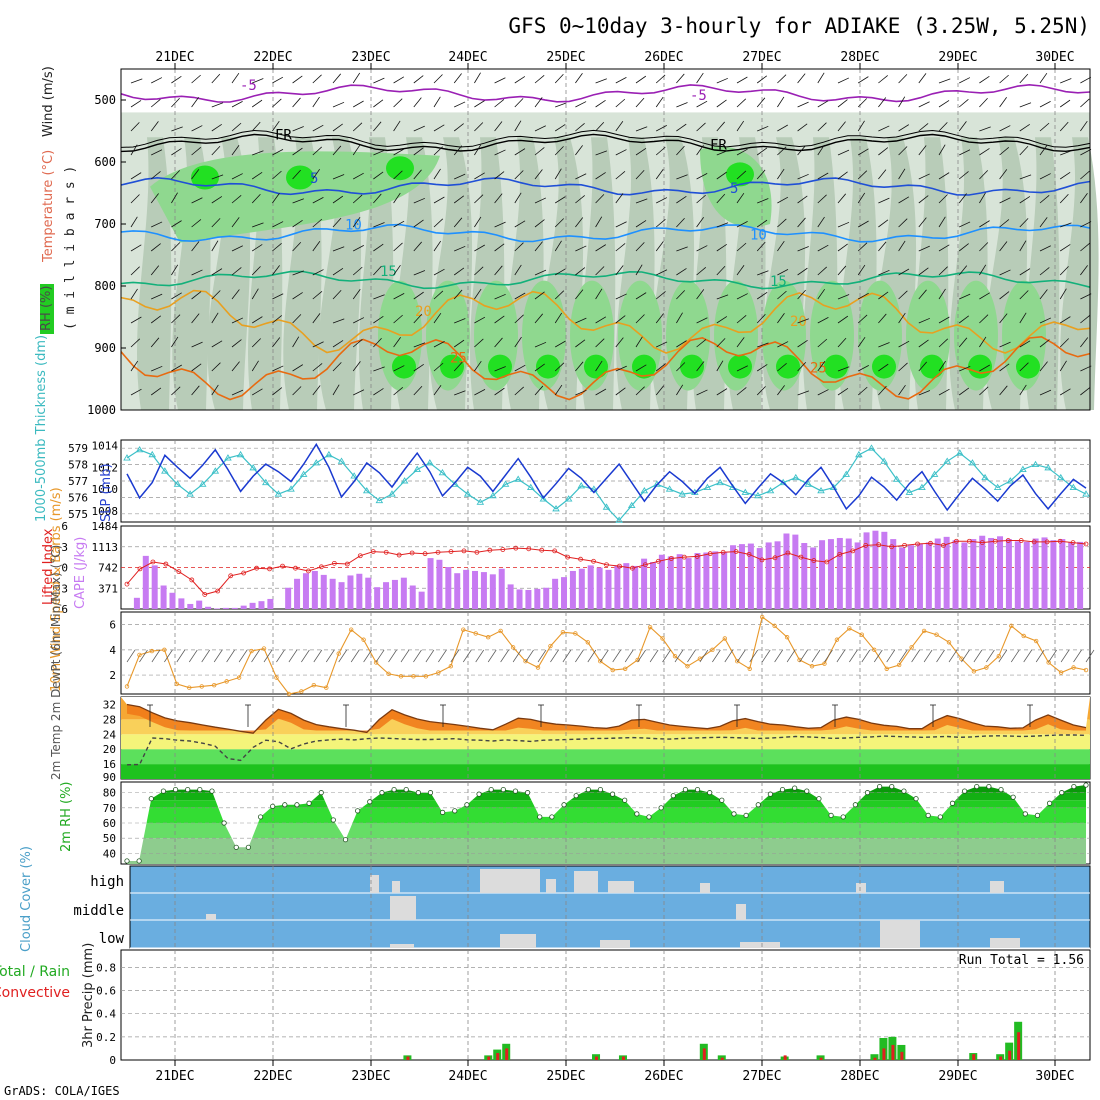 The height and width of the screenshot is (1100, 1100). I want to click on rh-shade-saturated, so click(548, 366).